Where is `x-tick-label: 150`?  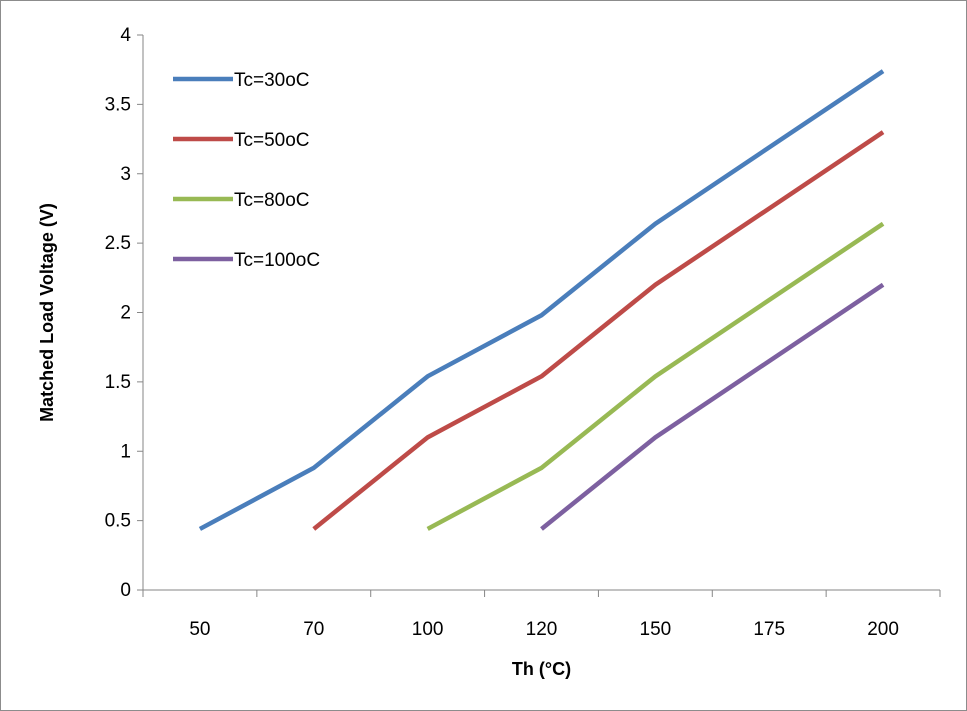 x-tick-label: 150 is located at coordinates (656, 629).